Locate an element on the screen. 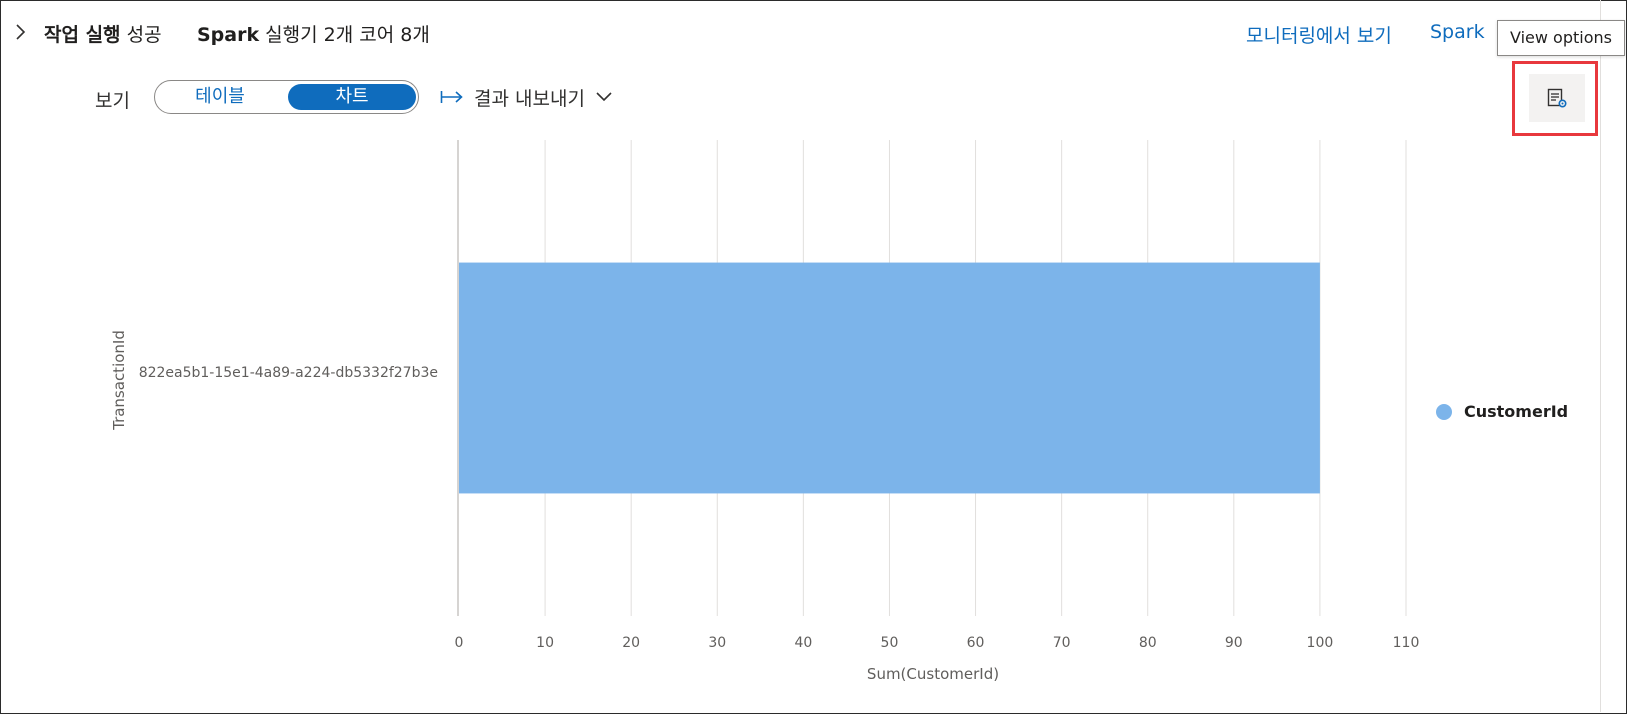 This screenshot has width=1627, height=714. x-axis-title: Sum(CustomerId) is located at coordinates (933, 674).